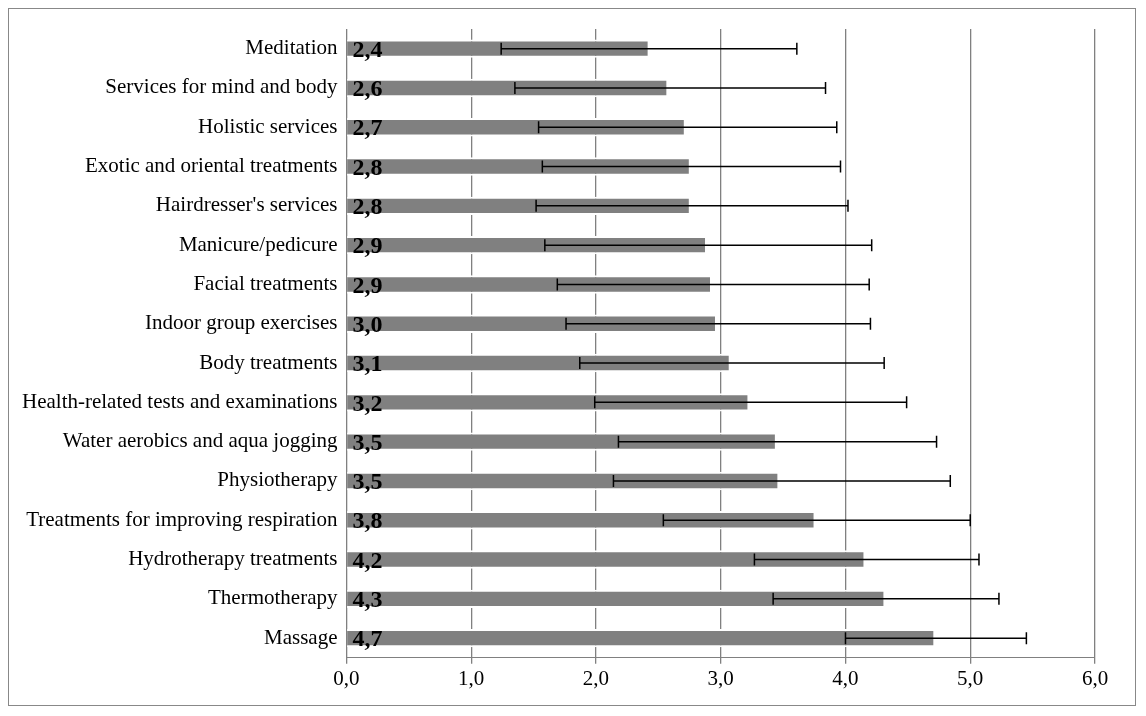 Image resolution: width=1146 pixels, height=716 pixels. Describe the element at coordinates (265, 282) in the screenshot. I see `y-tick-label: Facial treatments` at that location.